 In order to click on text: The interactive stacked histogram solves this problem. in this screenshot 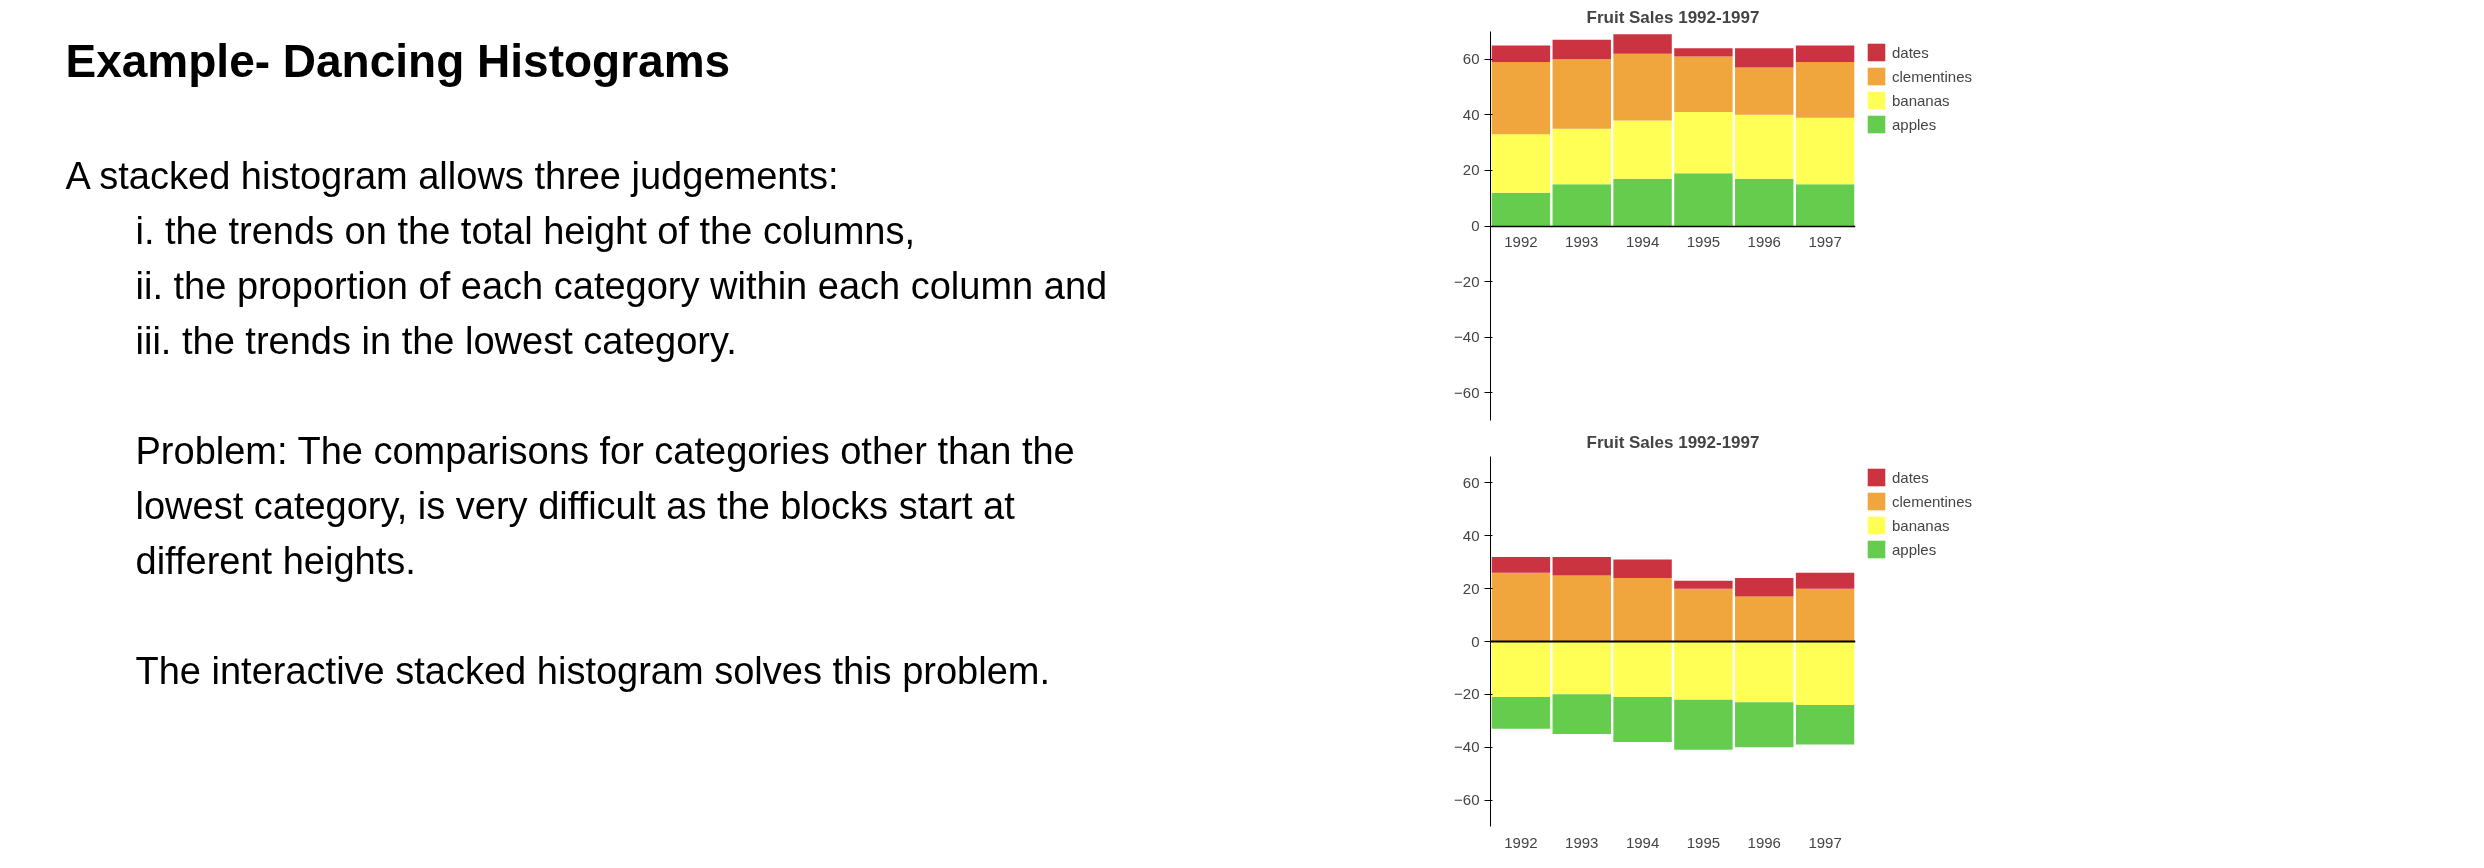, I will do `click(593, 670)`.